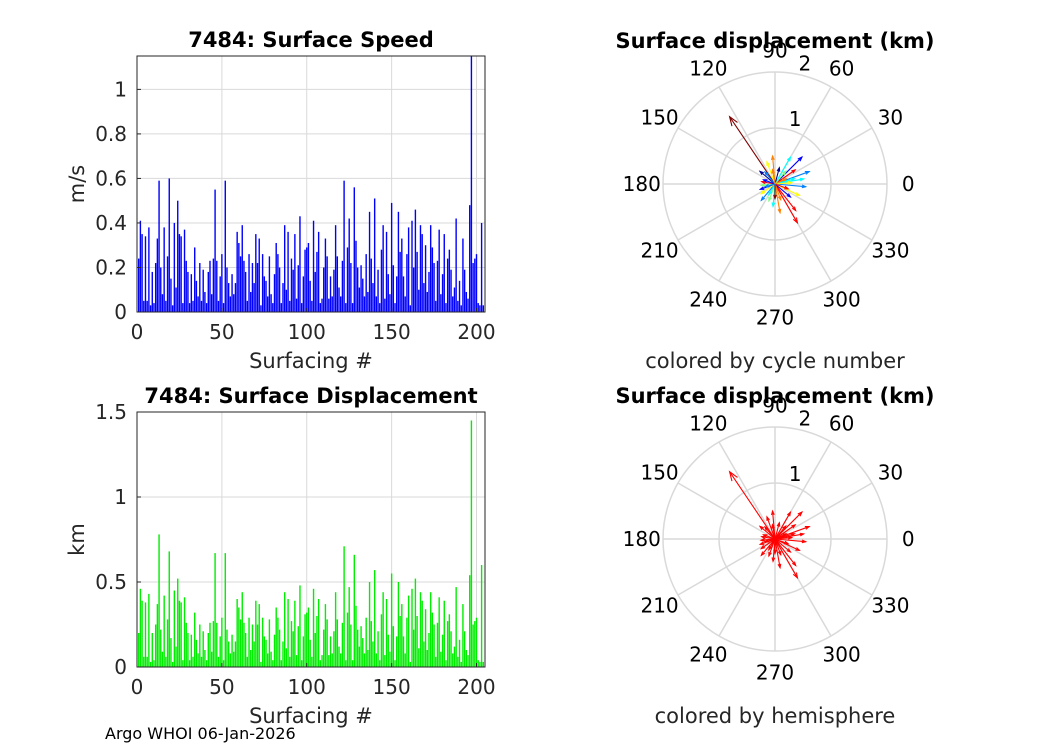 This screenshot has width=1050, height=750. I want to click on angle-label: 210, so click(659, 606).